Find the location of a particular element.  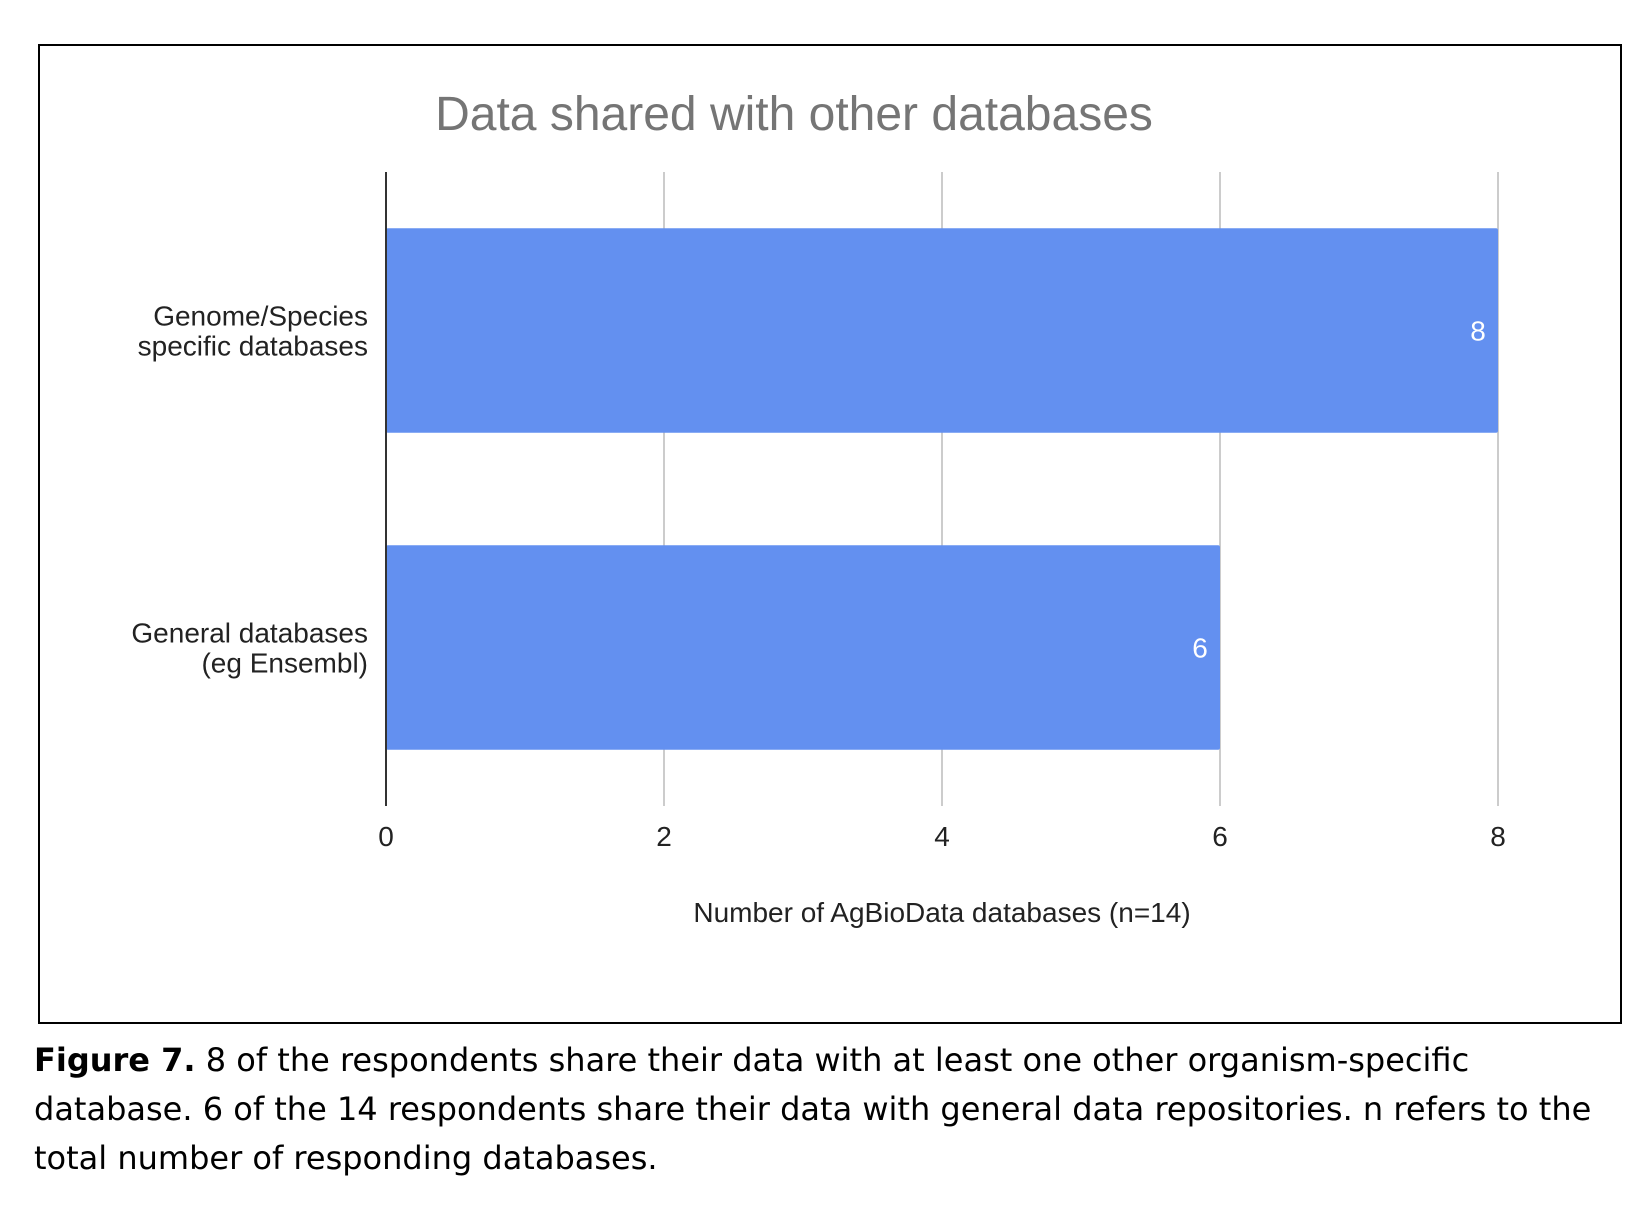

x-tick-label: 4 is located at coordinates (942, 836).